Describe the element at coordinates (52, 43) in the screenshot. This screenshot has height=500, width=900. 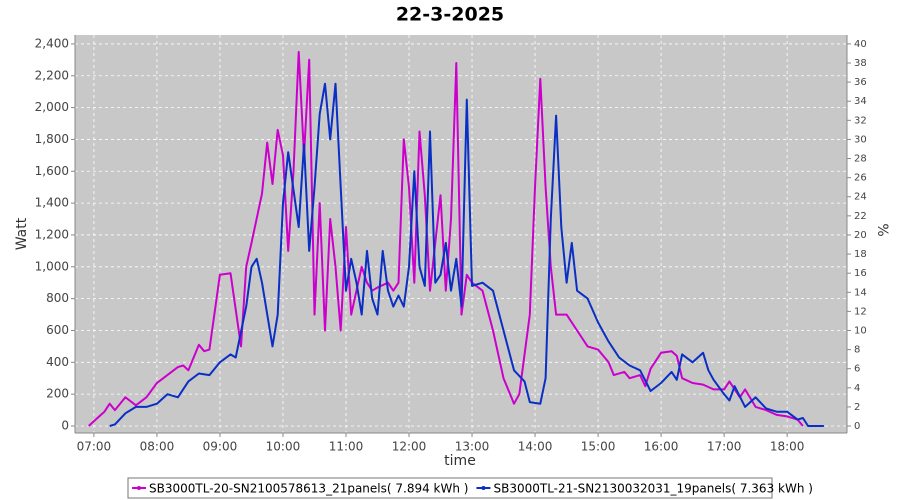
I see `y-tick-label: 2,400` at that location.